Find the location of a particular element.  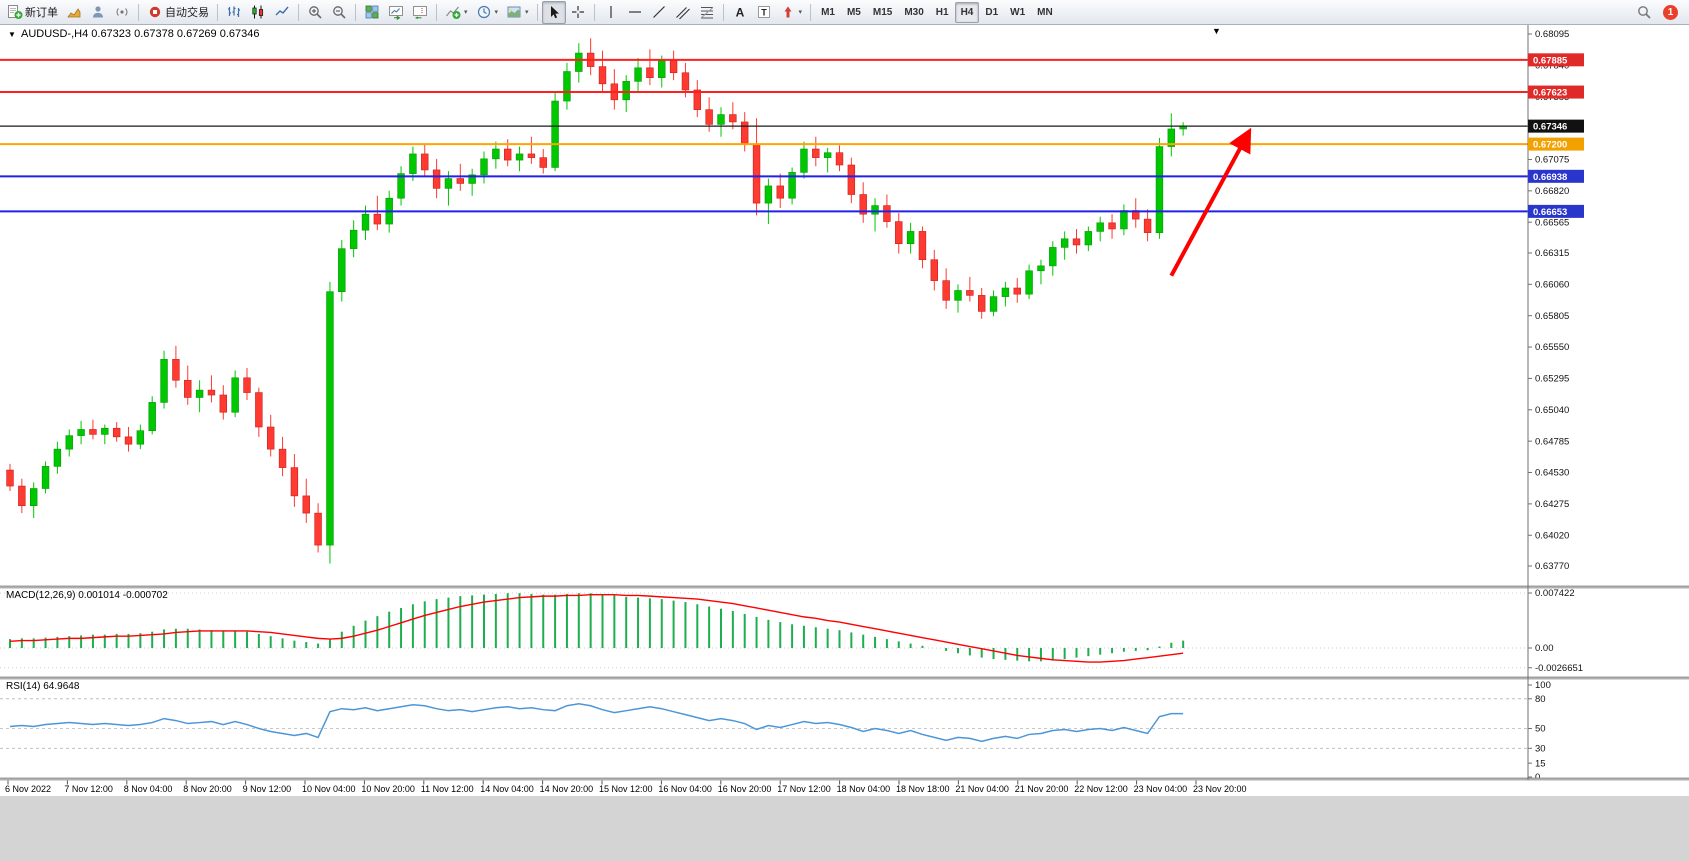

timeframe-w1: W1 is located at coordinates (1018, 12).